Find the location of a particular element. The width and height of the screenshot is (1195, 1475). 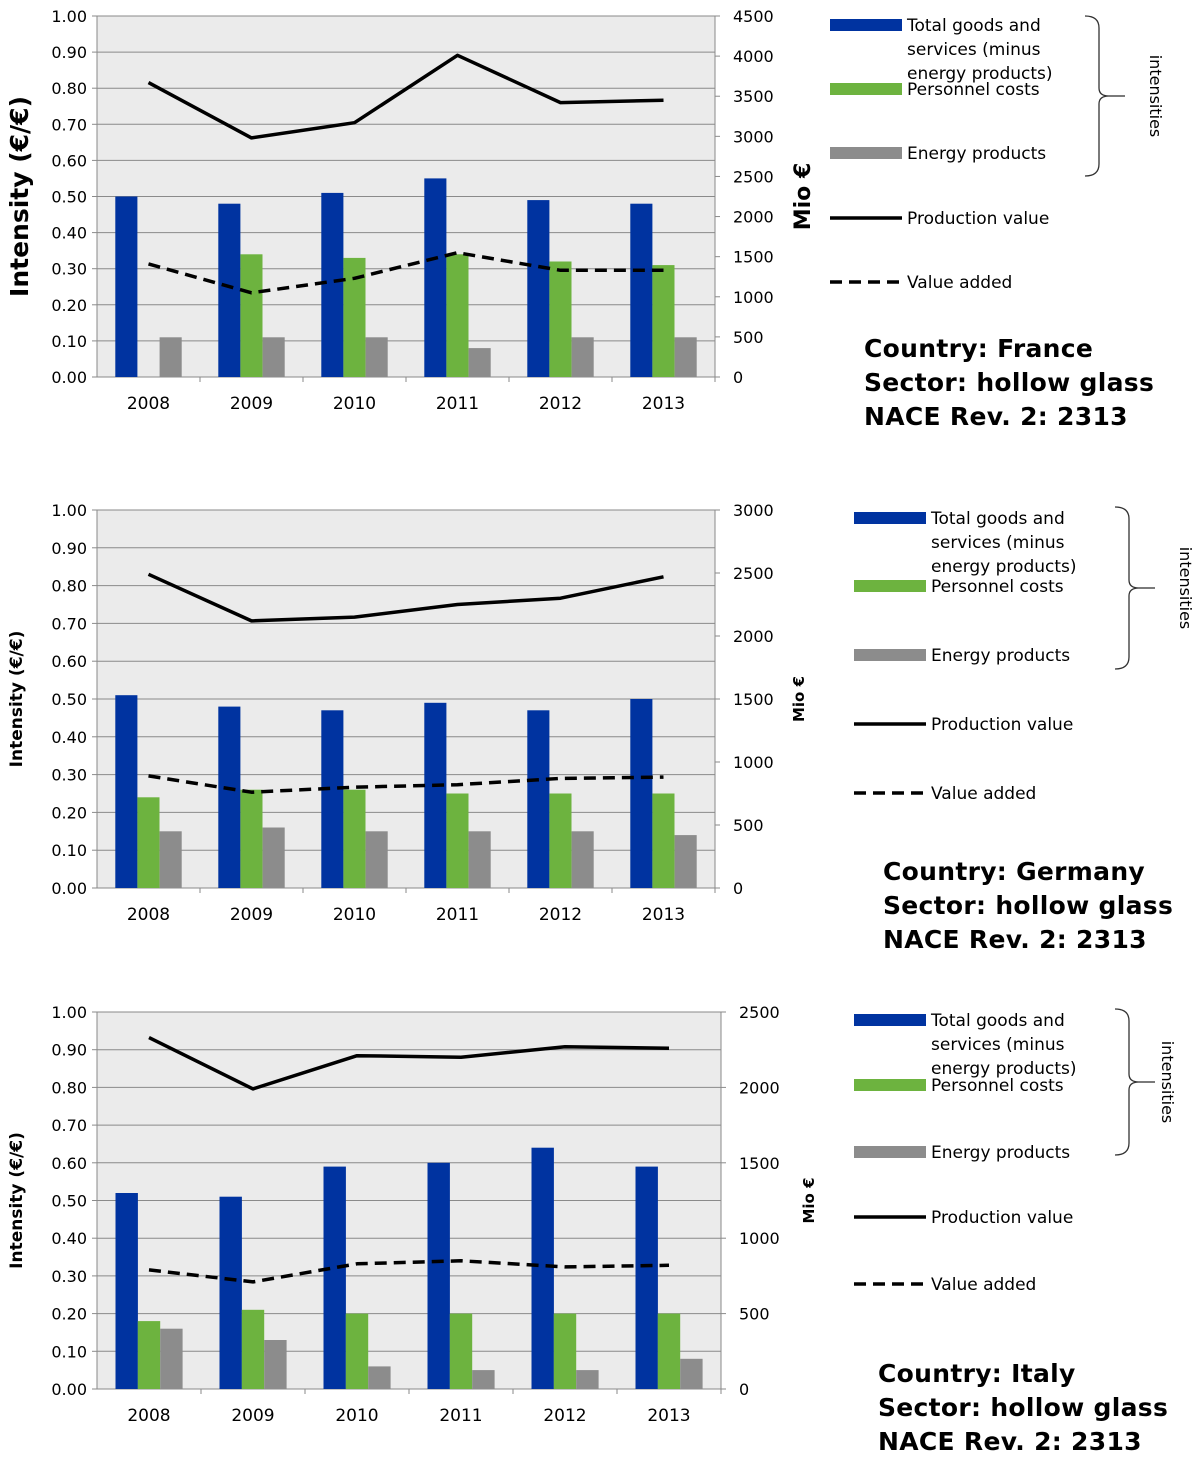

legend-bracket-label: intensities is located at coordinates (1155, 96).